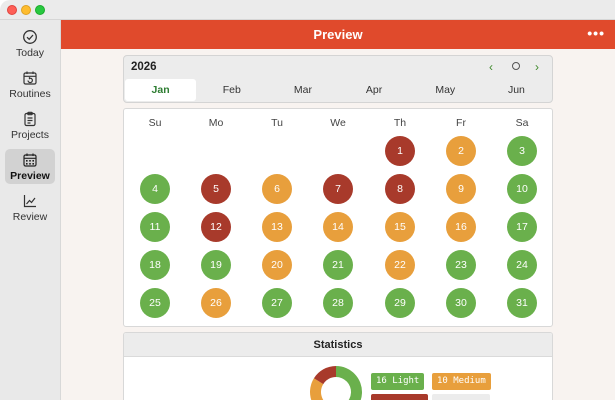  Describe the element at coordinates (155, 227) in the screenshot. I see `calendar-day-11: 11` at that location.